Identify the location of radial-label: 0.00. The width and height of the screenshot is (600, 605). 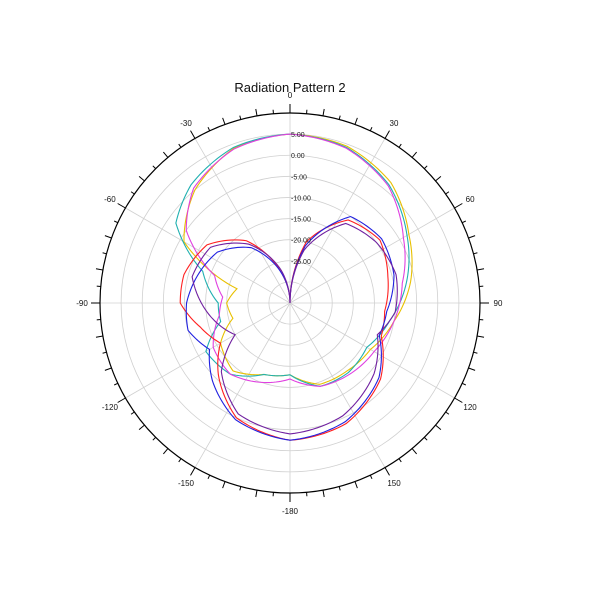
(298, 156).